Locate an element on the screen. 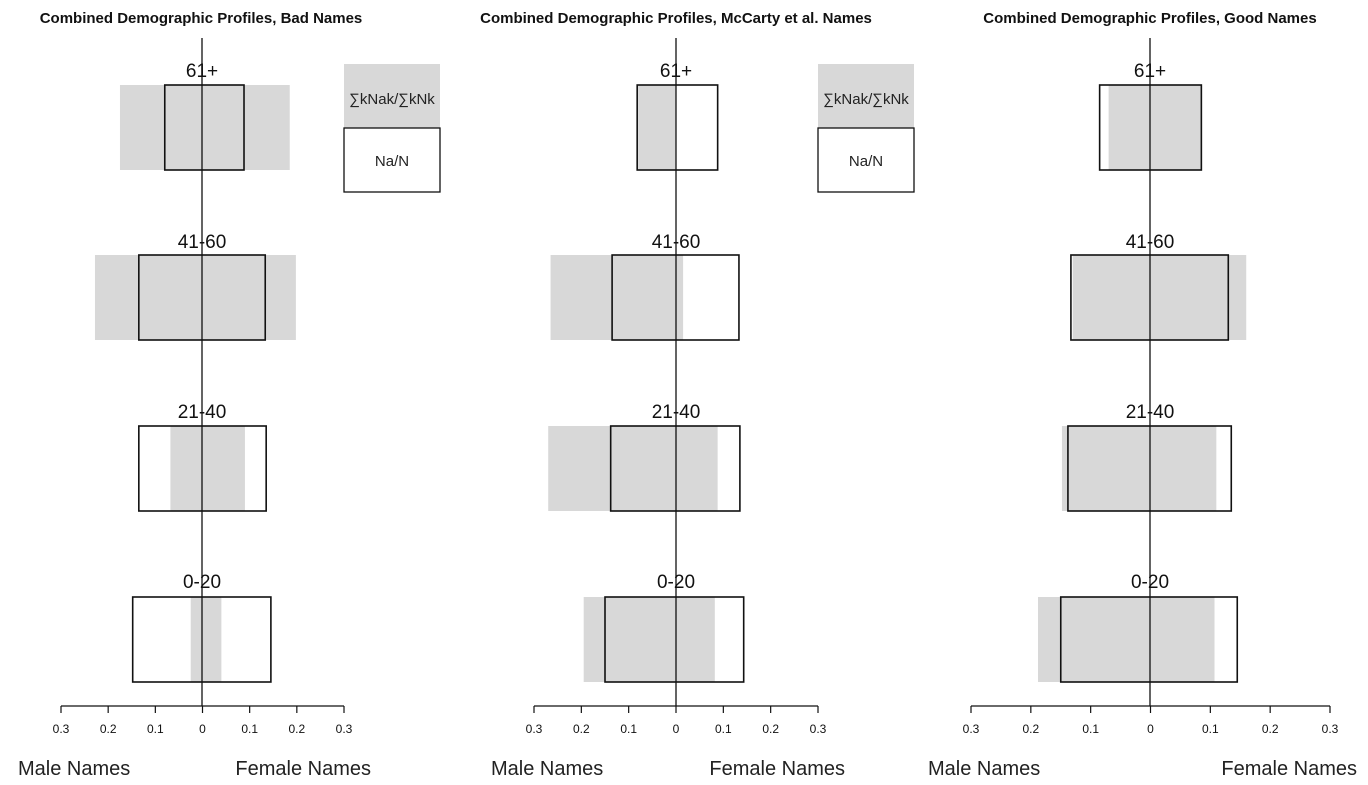  panel-title: Combined Demographic Profiles, Bad Names is located at coordinates (201, 18).